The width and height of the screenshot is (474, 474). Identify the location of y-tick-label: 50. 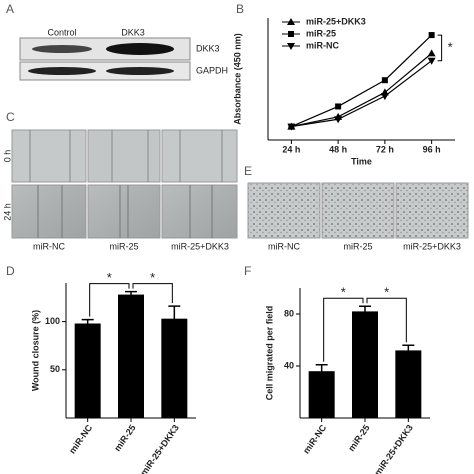
(55, 369).